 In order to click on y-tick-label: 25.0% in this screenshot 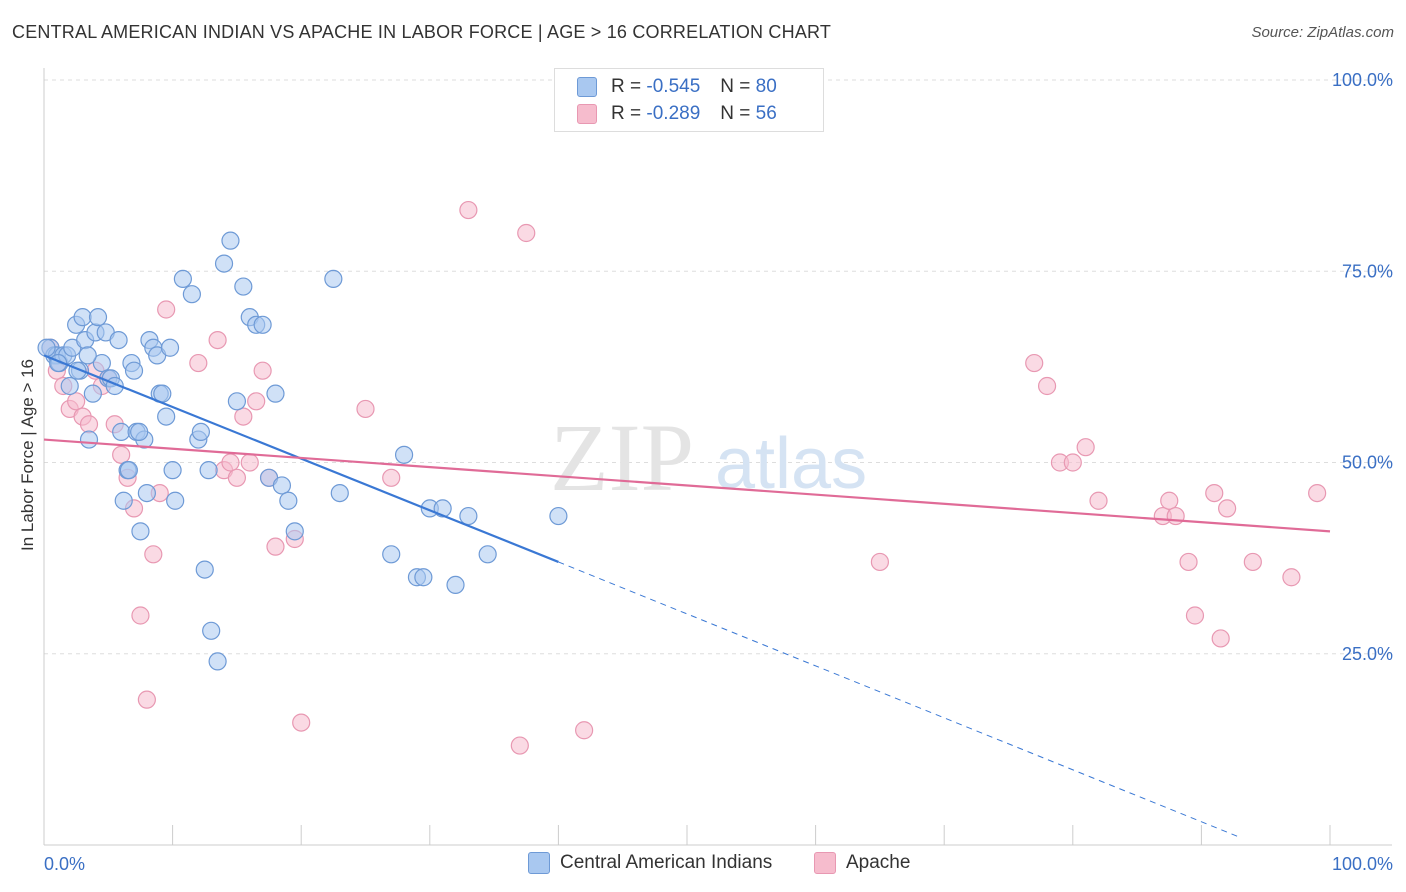, I will do `click(1367, 654)`.